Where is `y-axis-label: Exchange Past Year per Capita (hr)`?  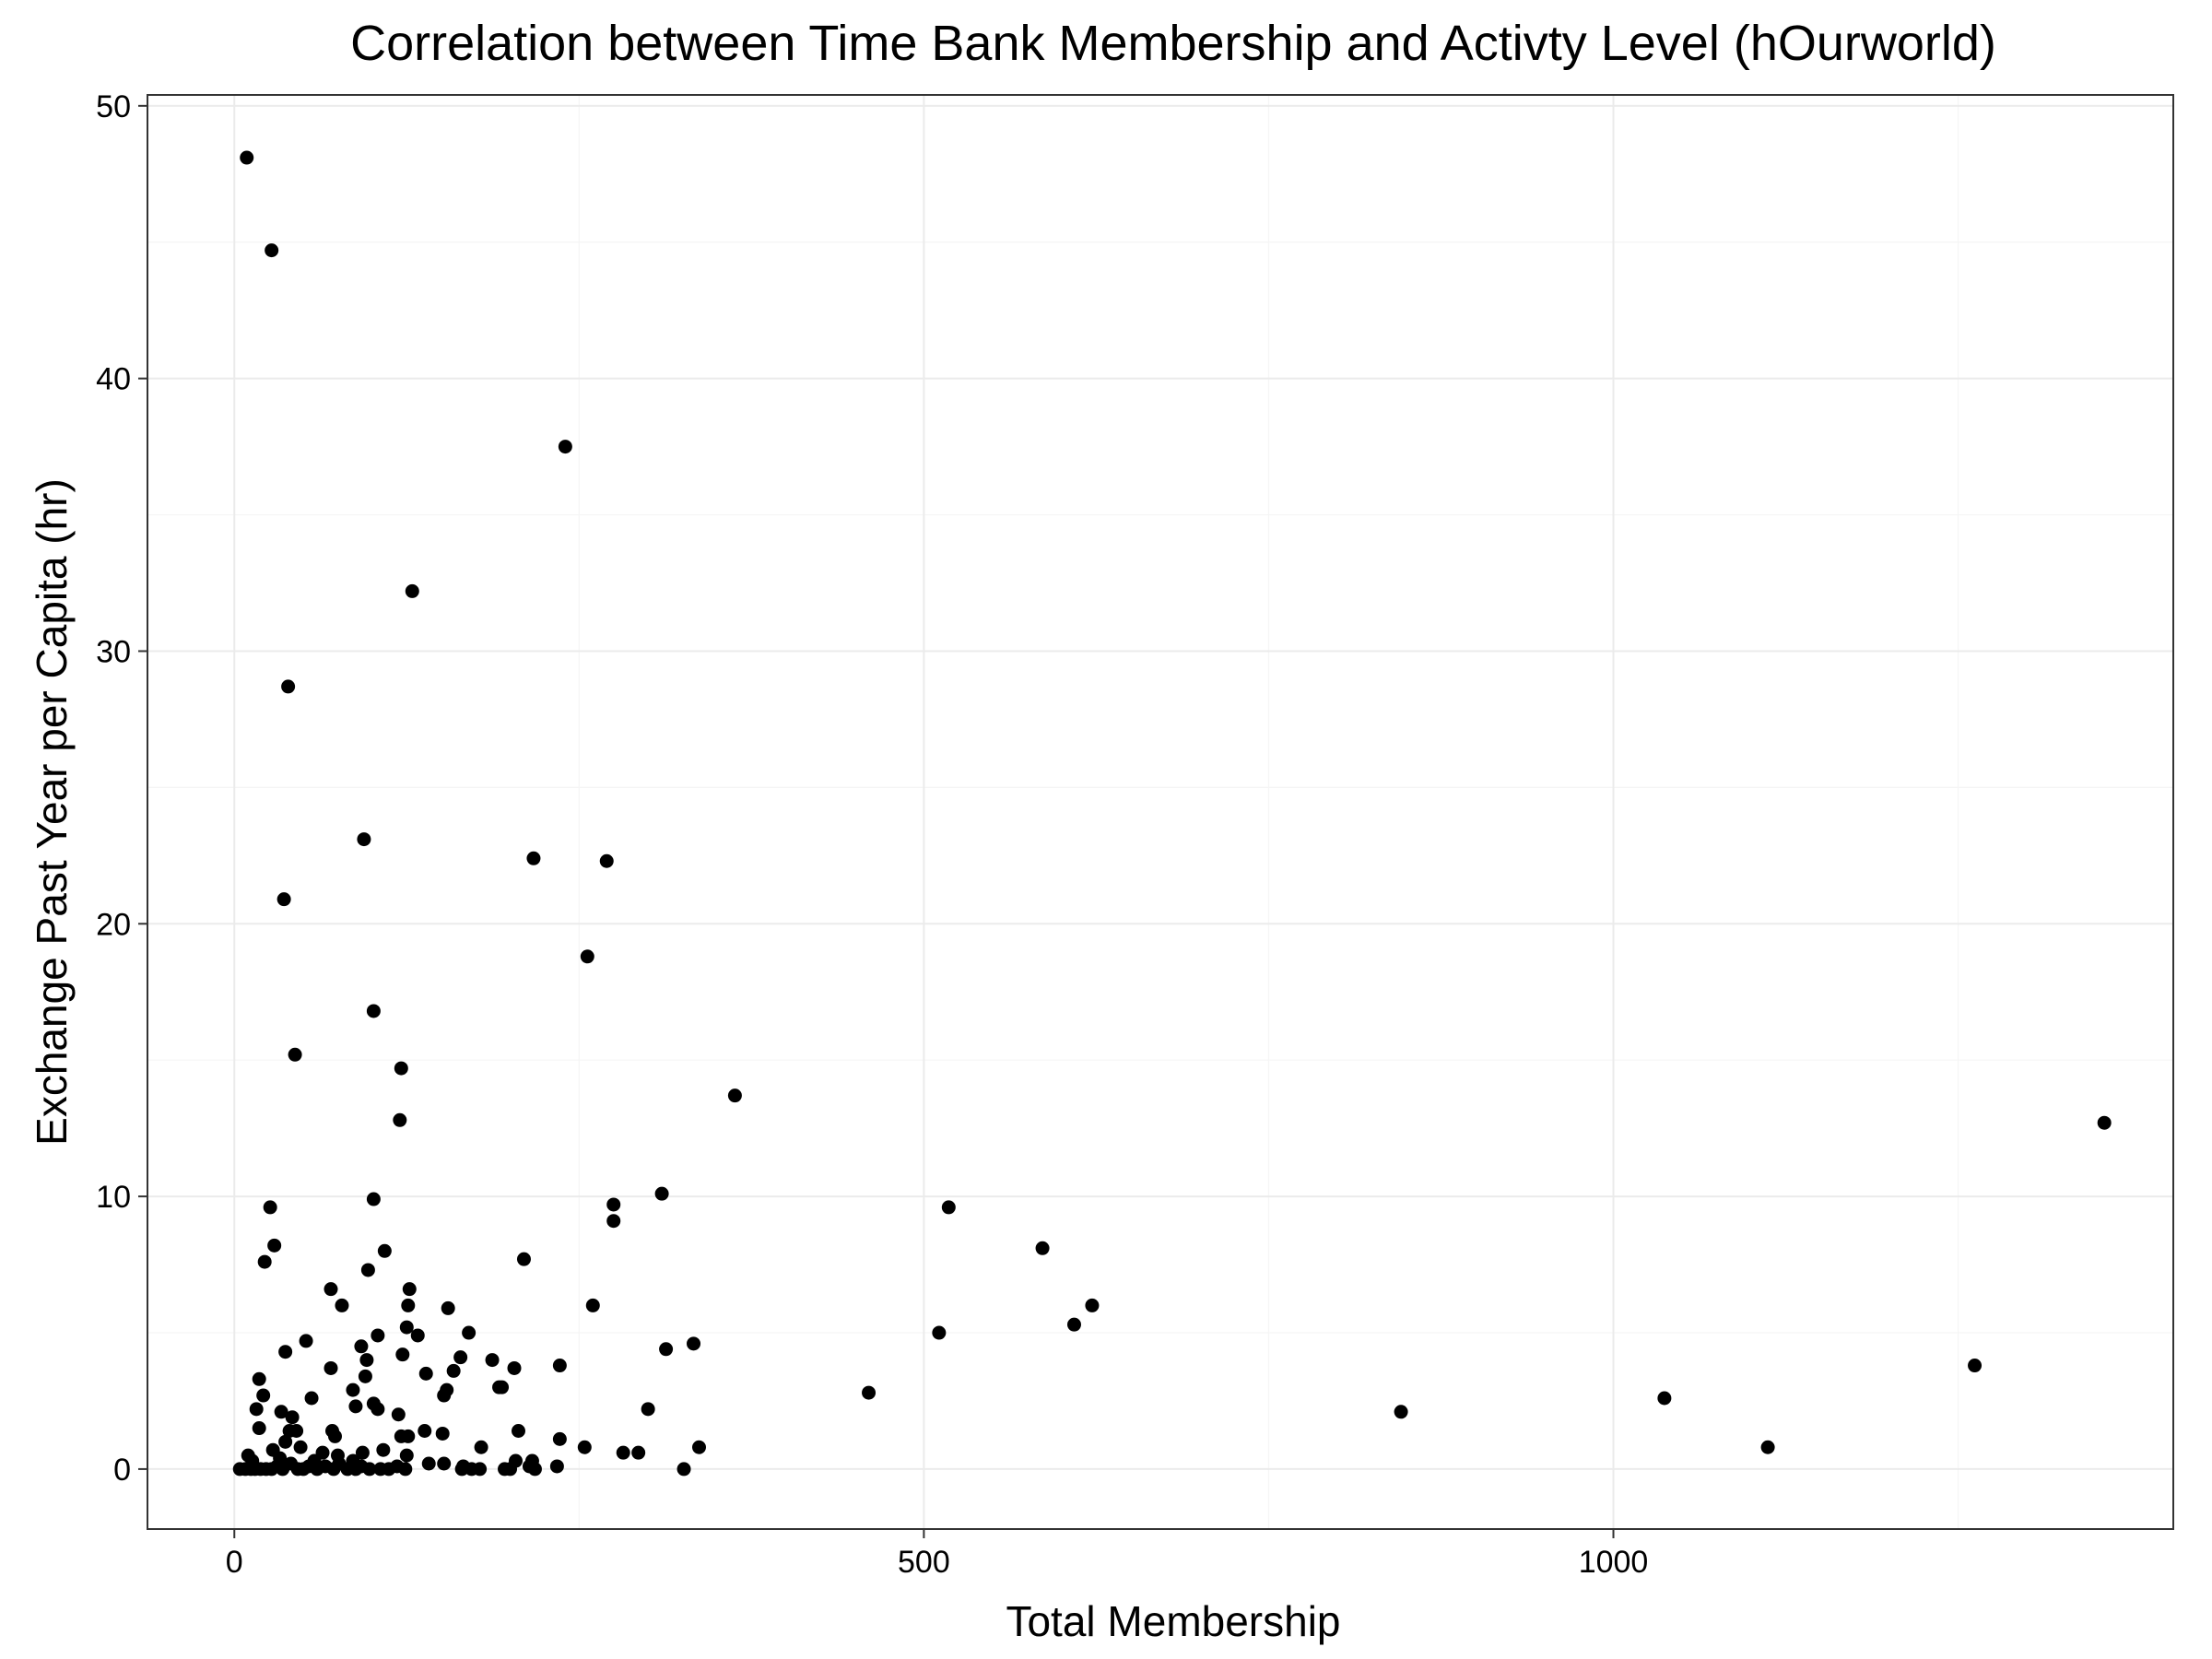 y-axis-label: Exchange Past Year per Capita (hr) is located at coordinates (52, 812).